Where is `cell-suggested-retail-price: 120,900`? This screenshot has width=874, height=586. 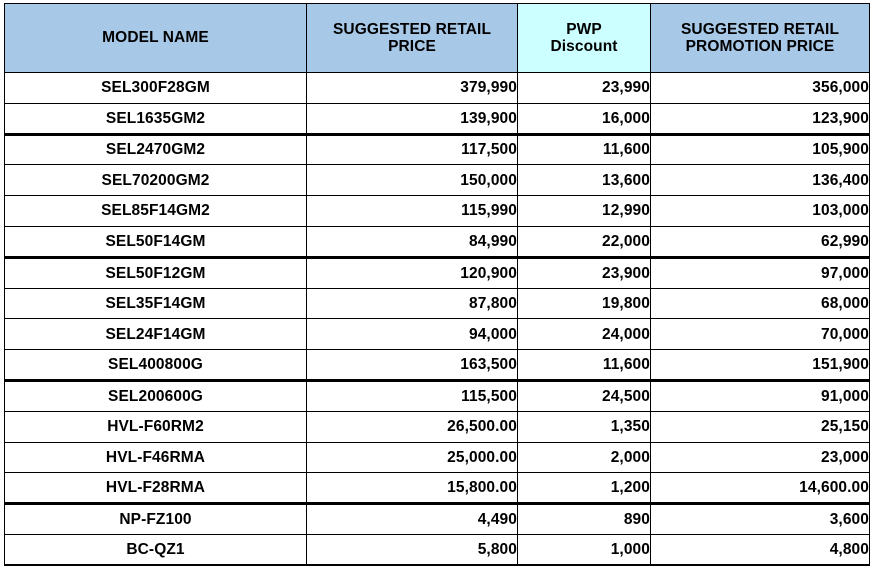 cell-suggested-retail-price: 120,900 is located at coordinates (412, 272).